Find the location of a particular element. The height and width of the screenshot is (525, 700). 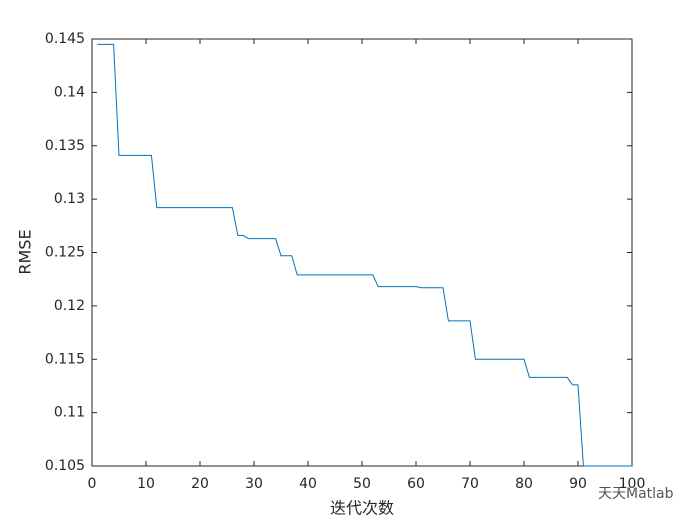

x-tick-label: 10 is located at coordinates (146, 484).